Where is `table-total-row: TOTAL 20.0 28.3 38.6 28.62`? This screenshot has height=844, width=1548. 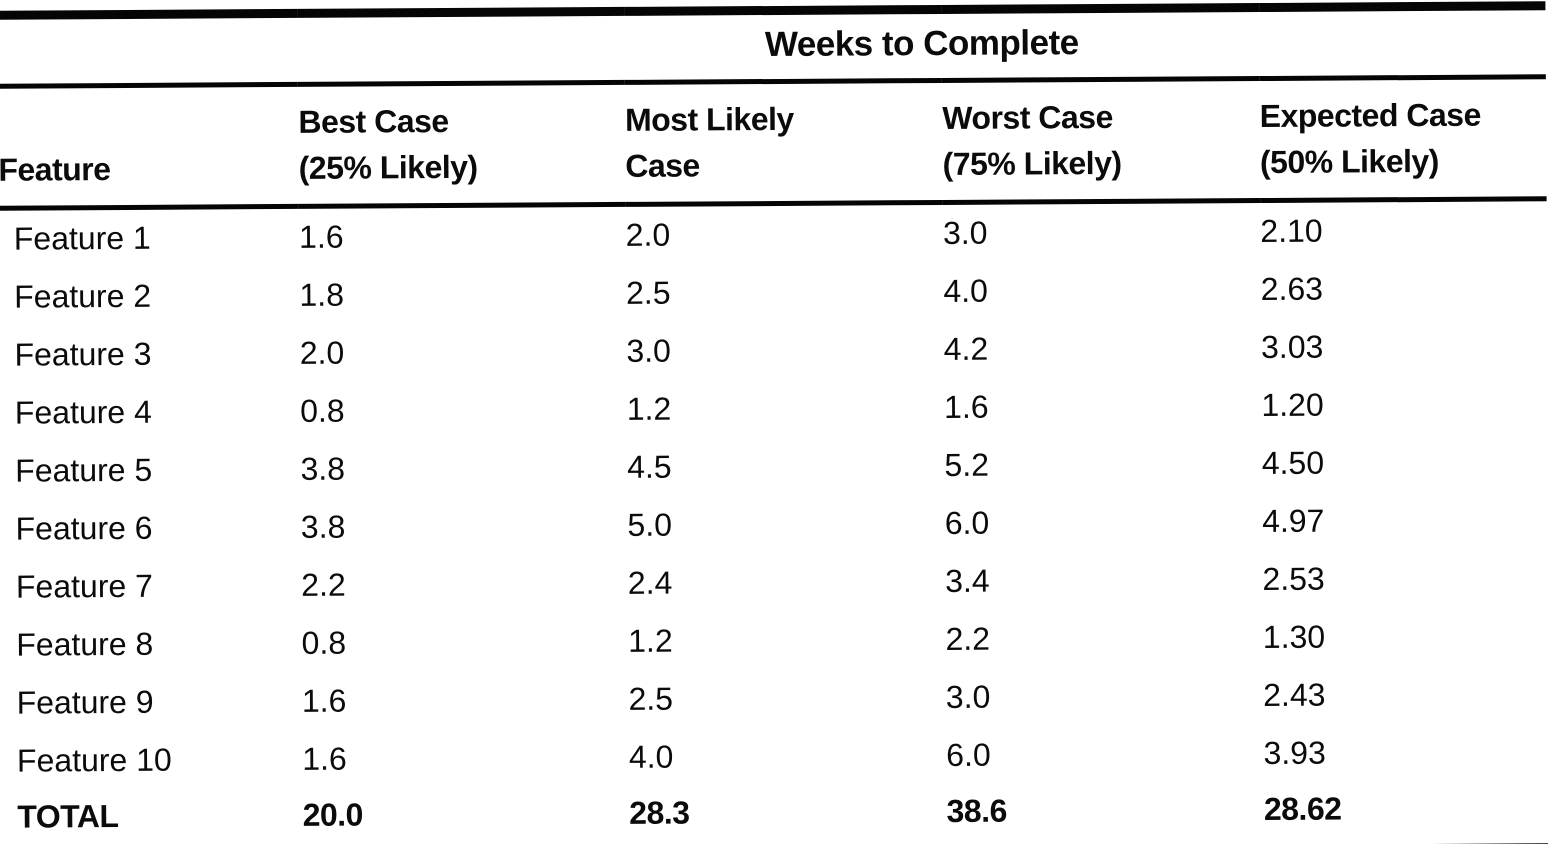
table-total-row: TOTAL 20.0 28.3 38.6 28.62 is located at coordinates (775, 812).